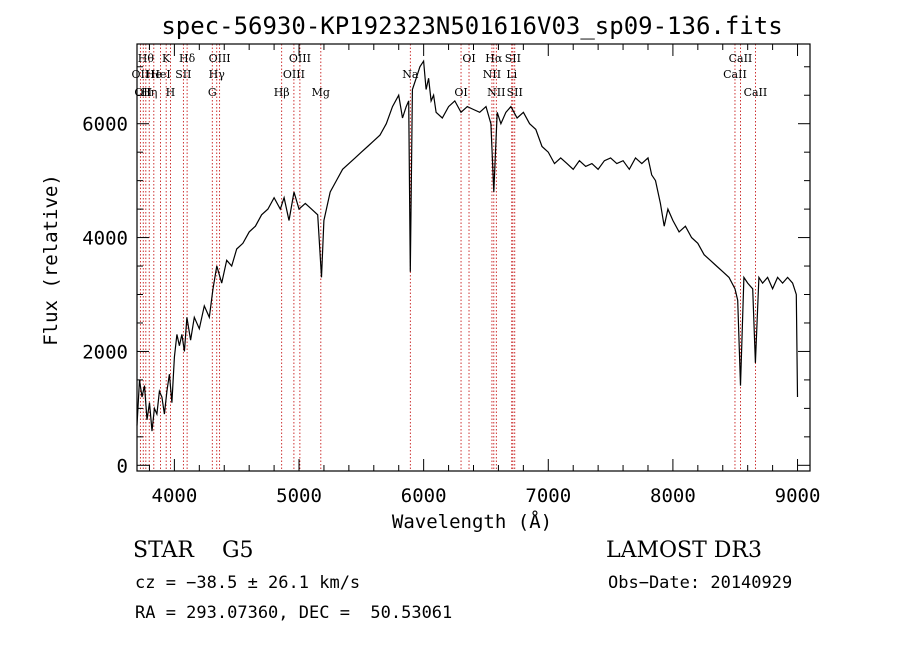  What do you see at coordinates (146, 58) in the screenshot?
I see `line-label: Hθ` at bounding box center [146, 58].